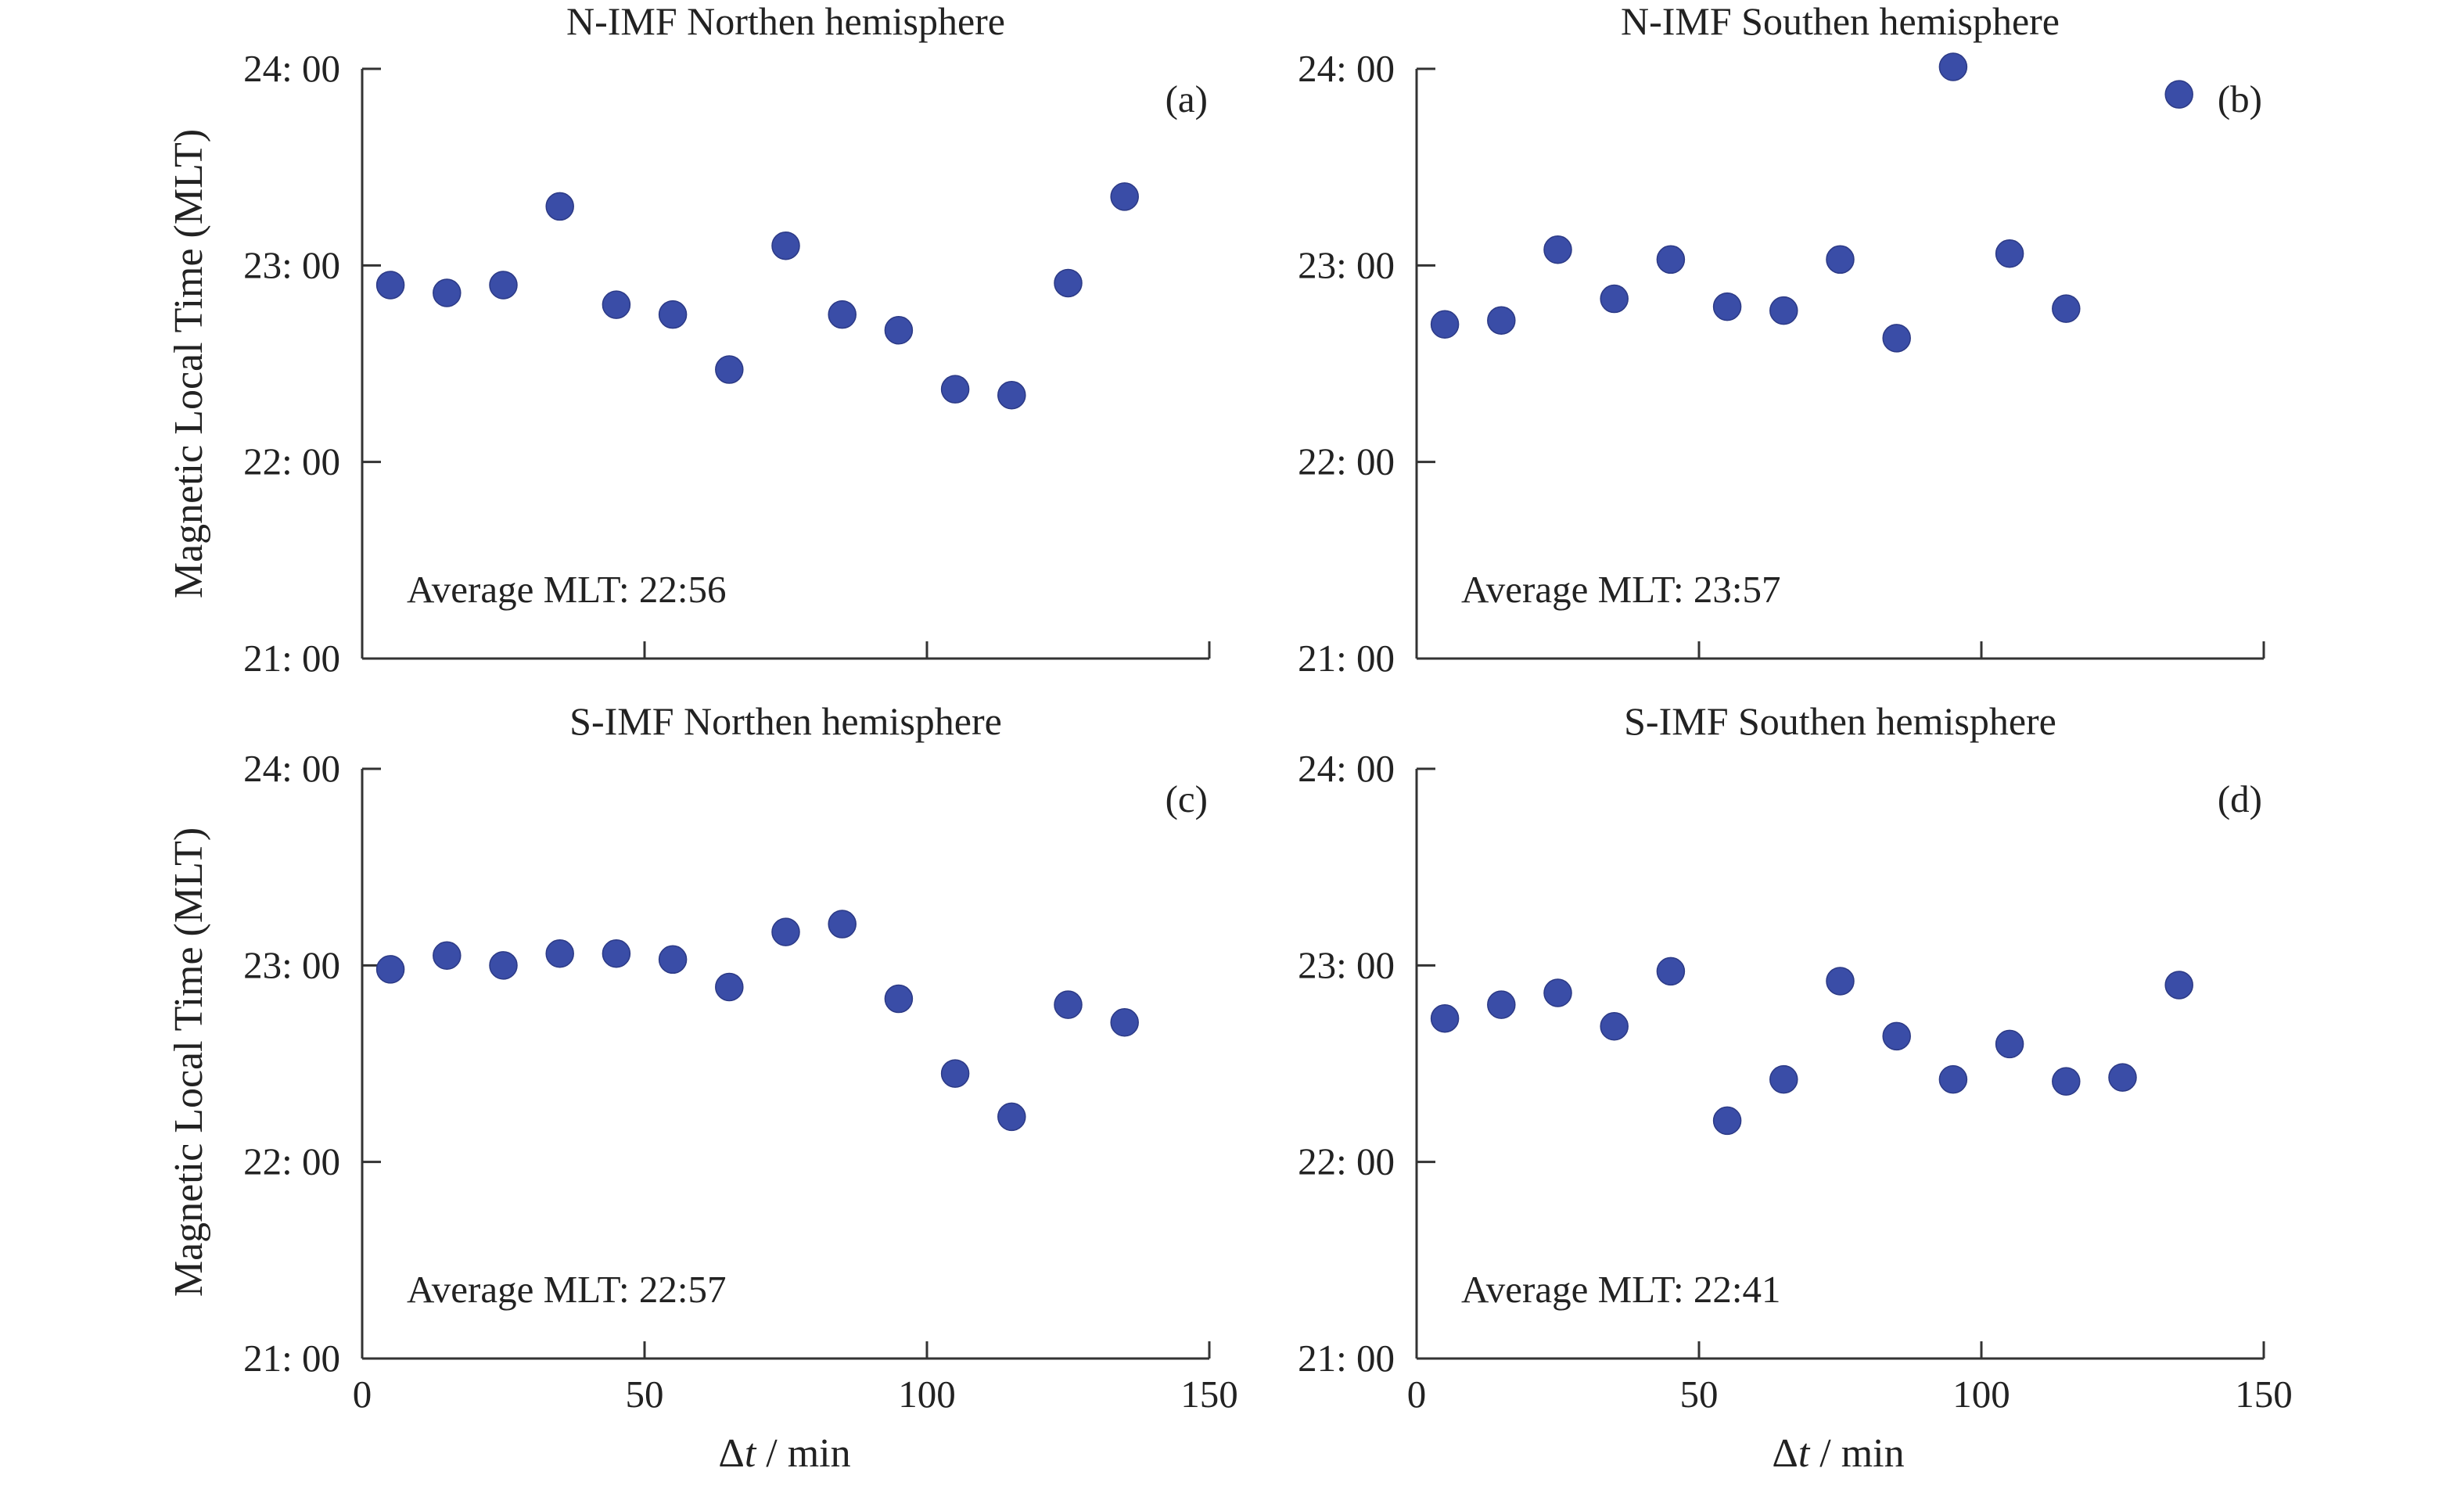 This screenshot has height=1486, width=2464. I want to click on panel-label: (d), so click(2240, 798).